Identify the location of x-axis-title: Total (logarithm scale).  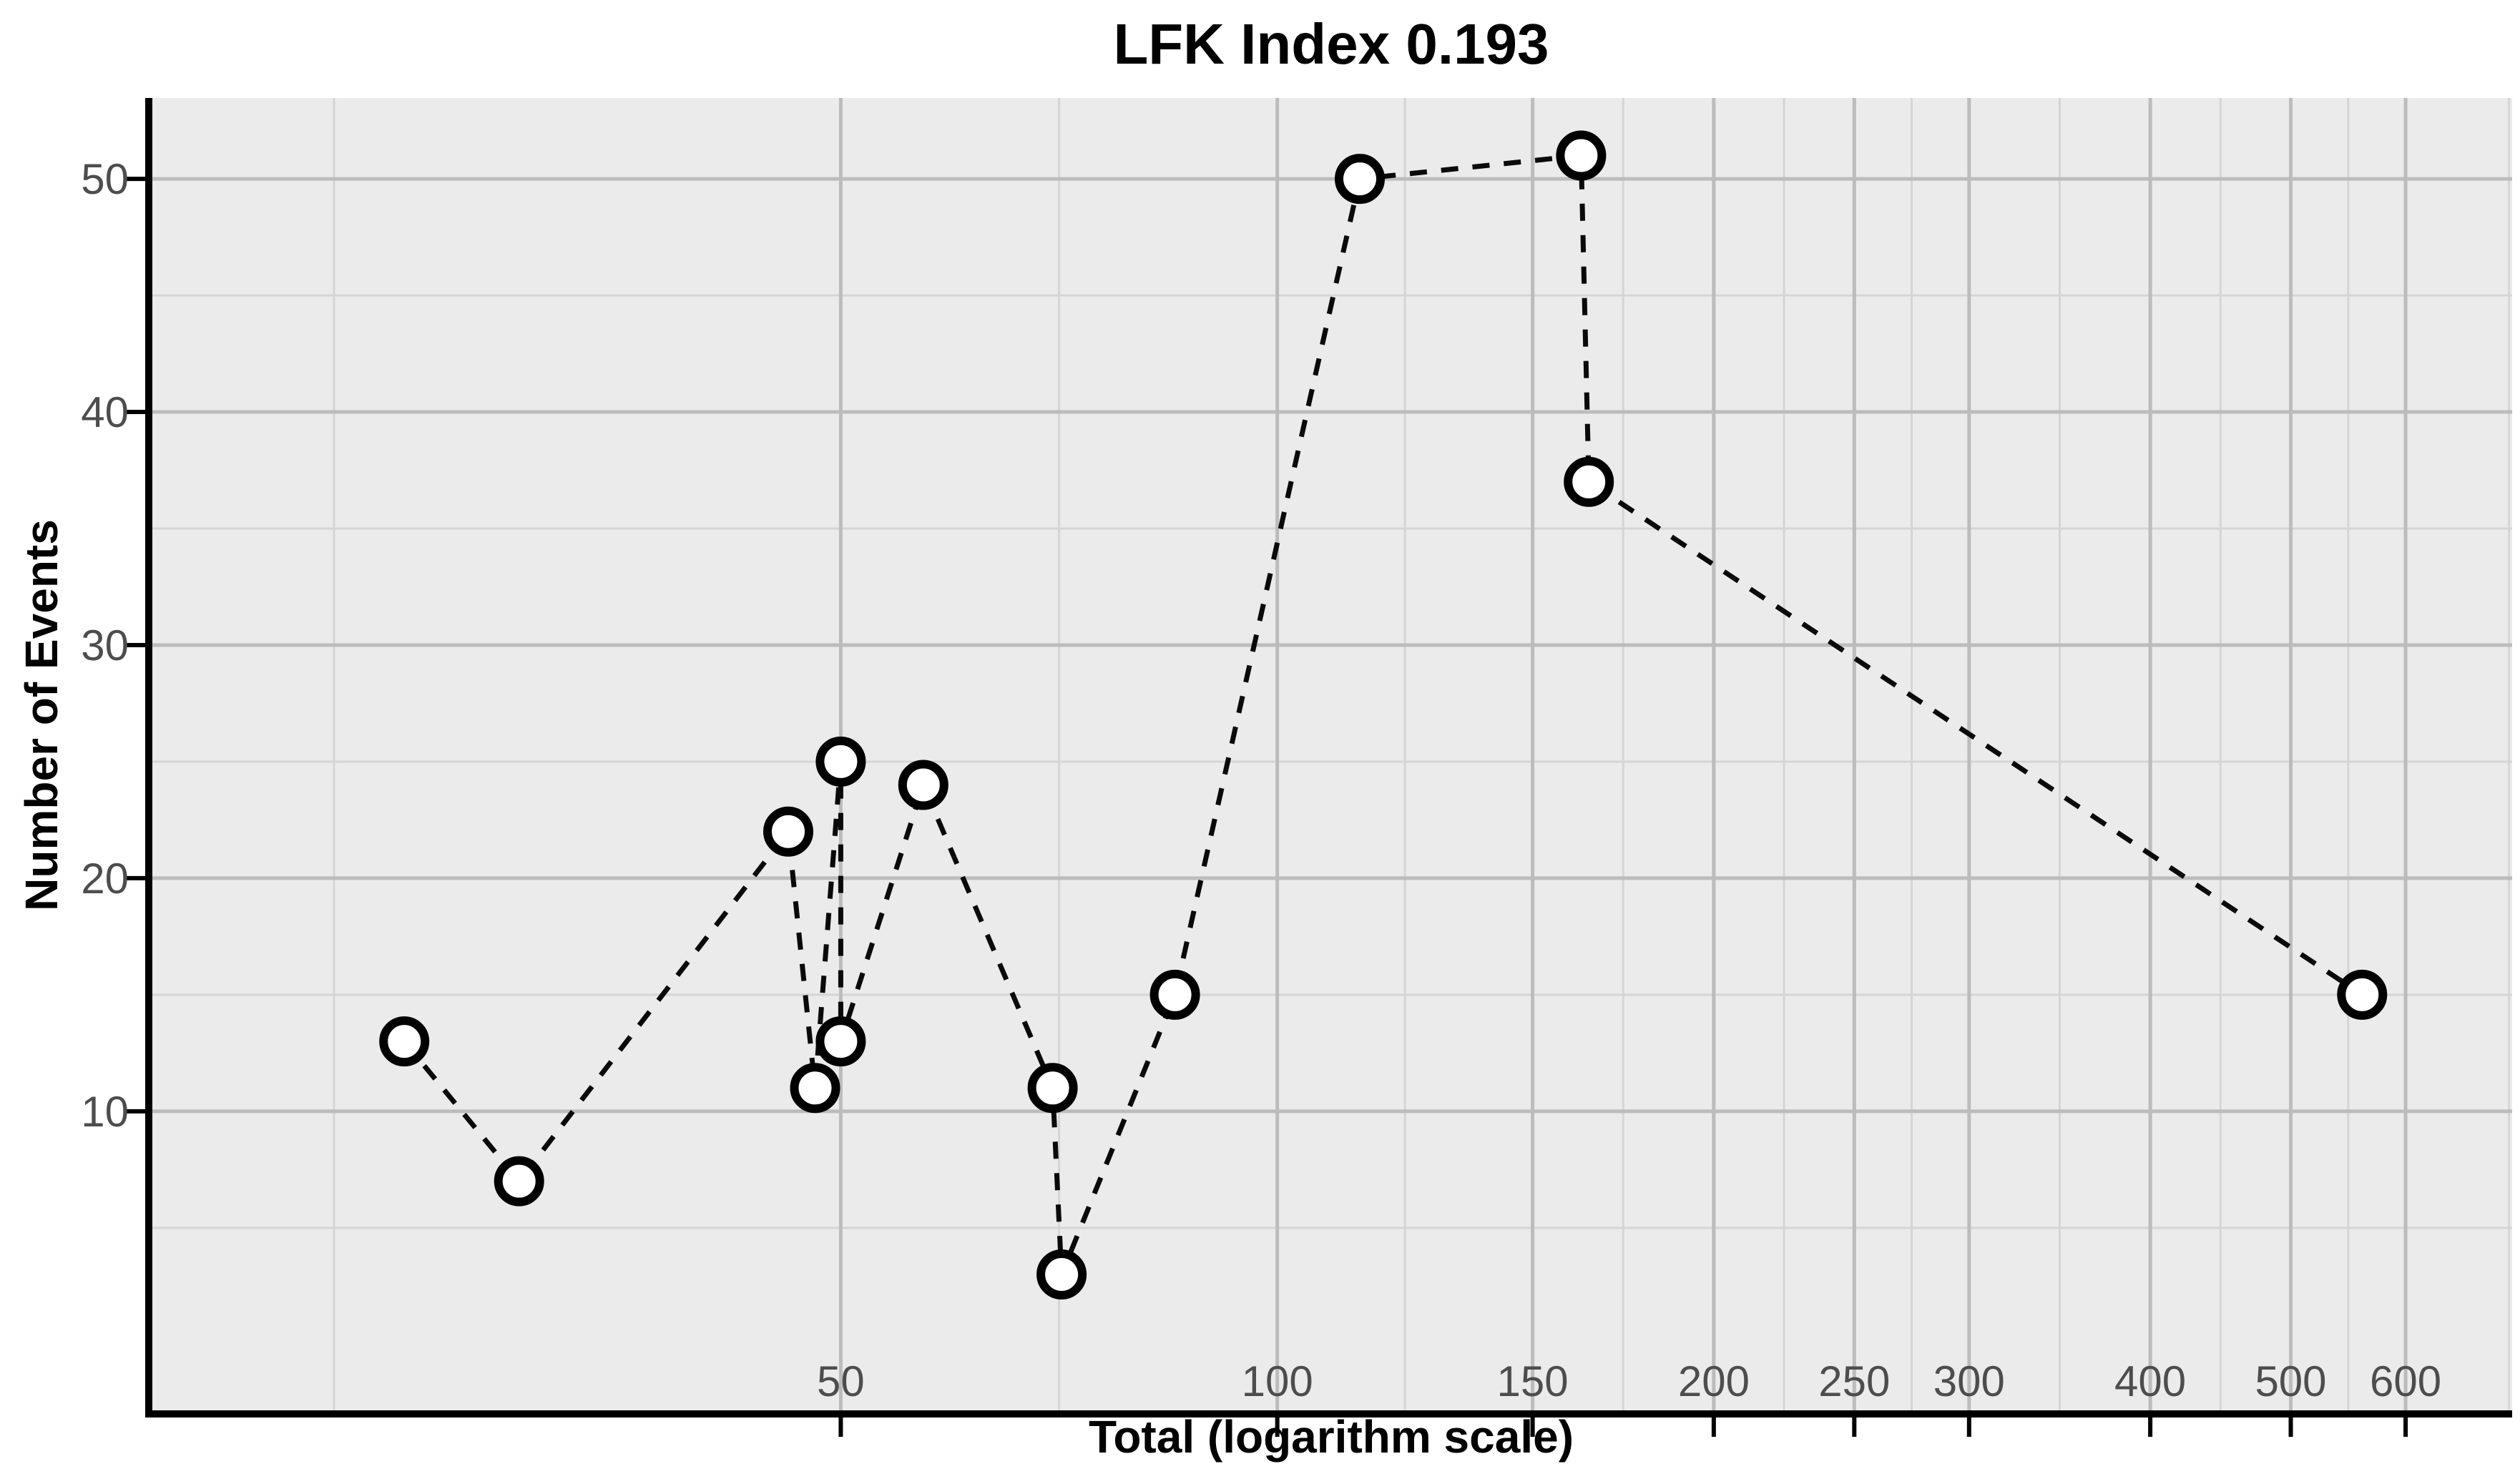
(1331, 1437).